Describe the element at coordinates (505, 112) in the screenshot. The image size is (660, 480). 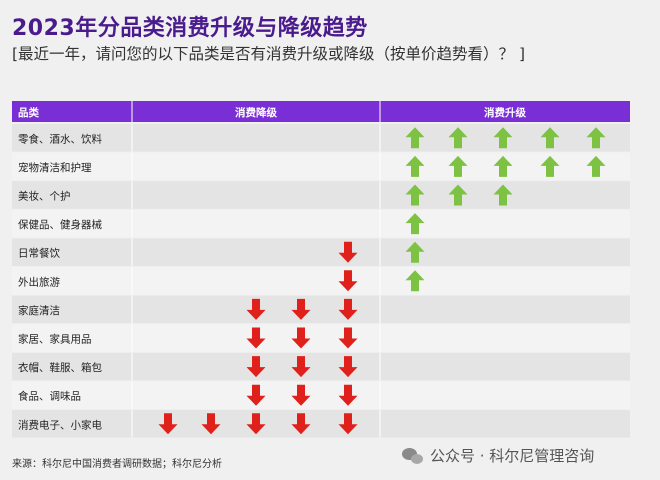
I see `column-header: 消费升级` at that location.